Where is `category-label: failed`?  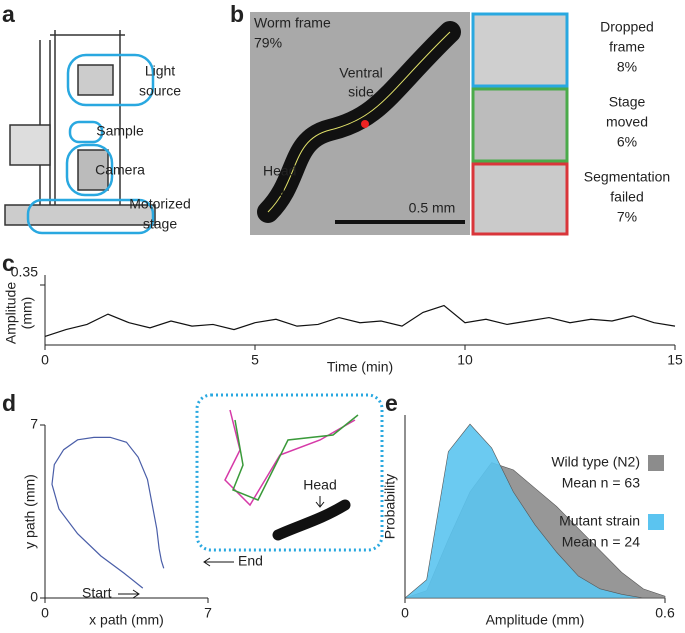 category-label: failed is located at coordinates (626, 197).